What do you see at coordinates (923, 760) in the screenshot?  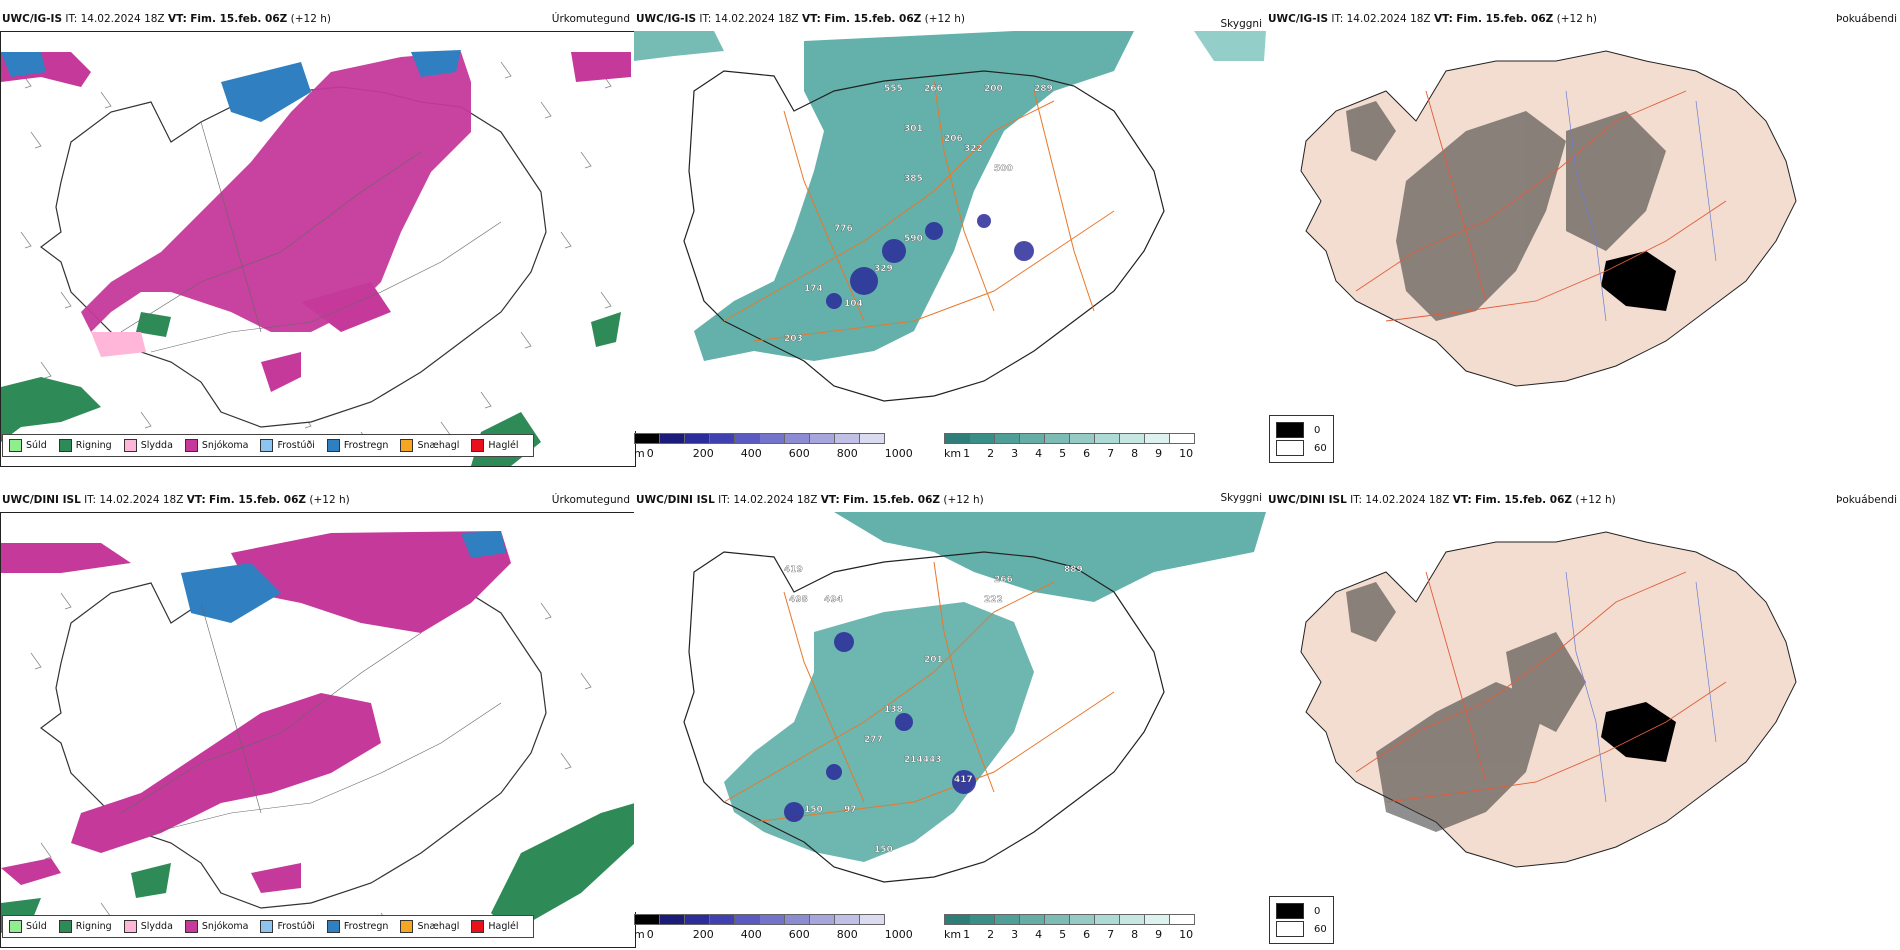 I see `svg-text: 214443` at bounding box center [923, 760].